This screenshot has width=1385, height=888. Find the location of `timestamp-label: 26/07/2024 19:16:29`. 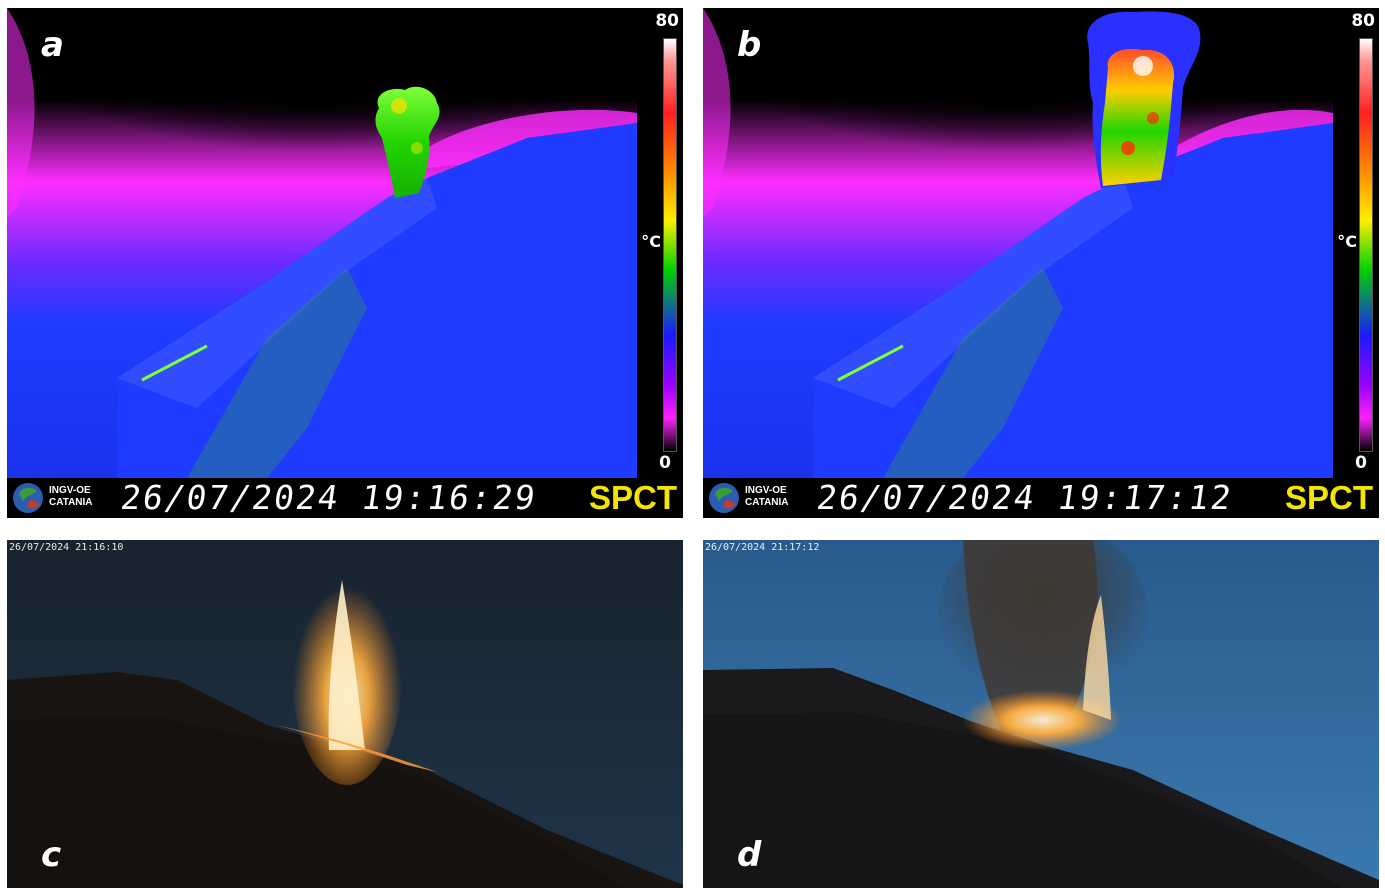

timestamp-label: 26/07/2024 19:16:29 is located at coordinates (329, 497).